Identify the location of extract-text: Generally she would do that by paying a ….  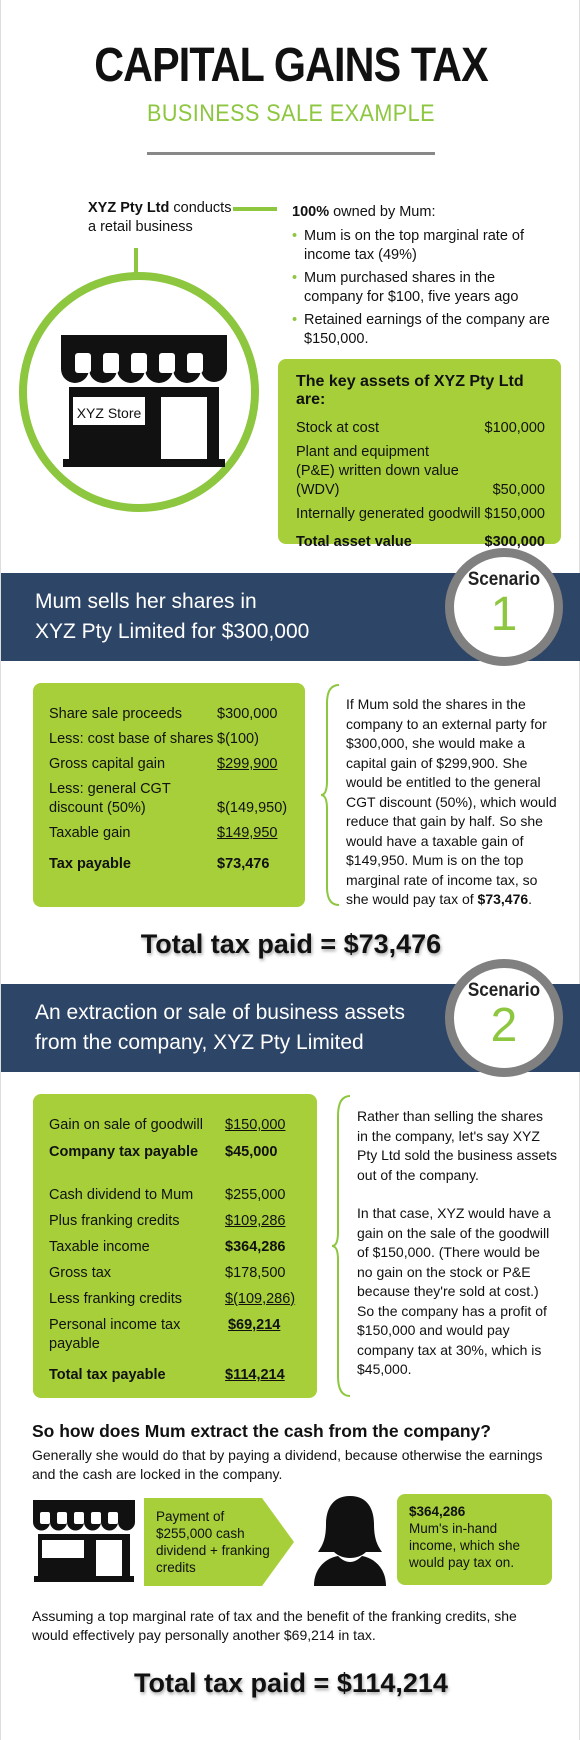
(287, 1464).